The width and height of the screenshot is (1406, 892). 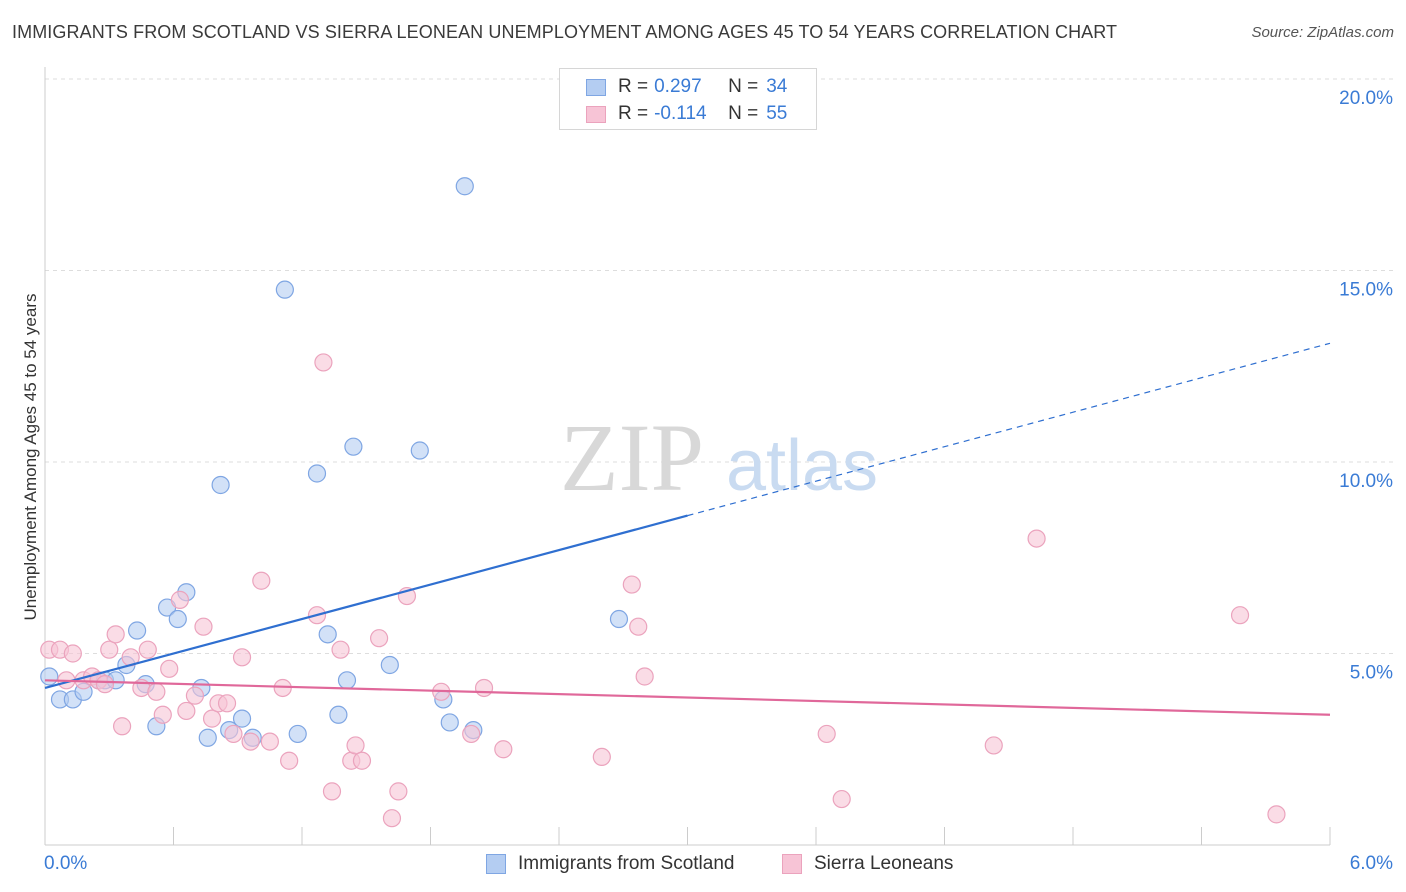 I want to click on source-label: Source: ZipAtlas.com, so click(x=1322, y=32).